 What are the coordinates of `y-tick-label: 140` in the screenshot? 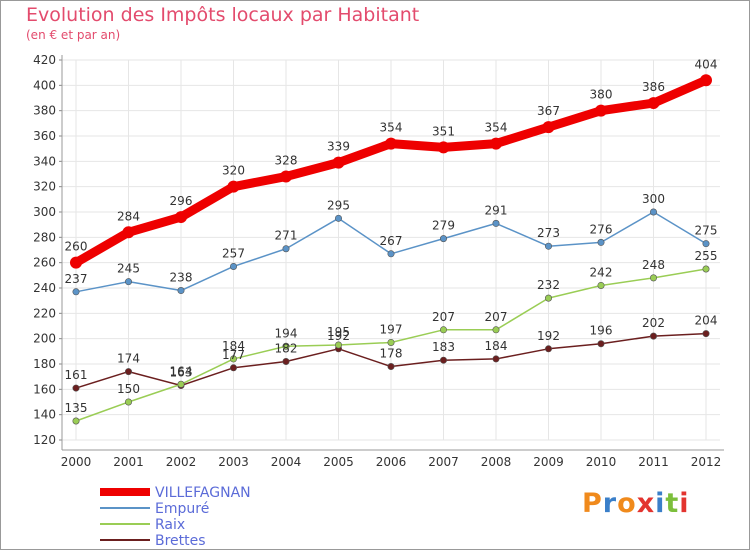 It's located at (44, 415).